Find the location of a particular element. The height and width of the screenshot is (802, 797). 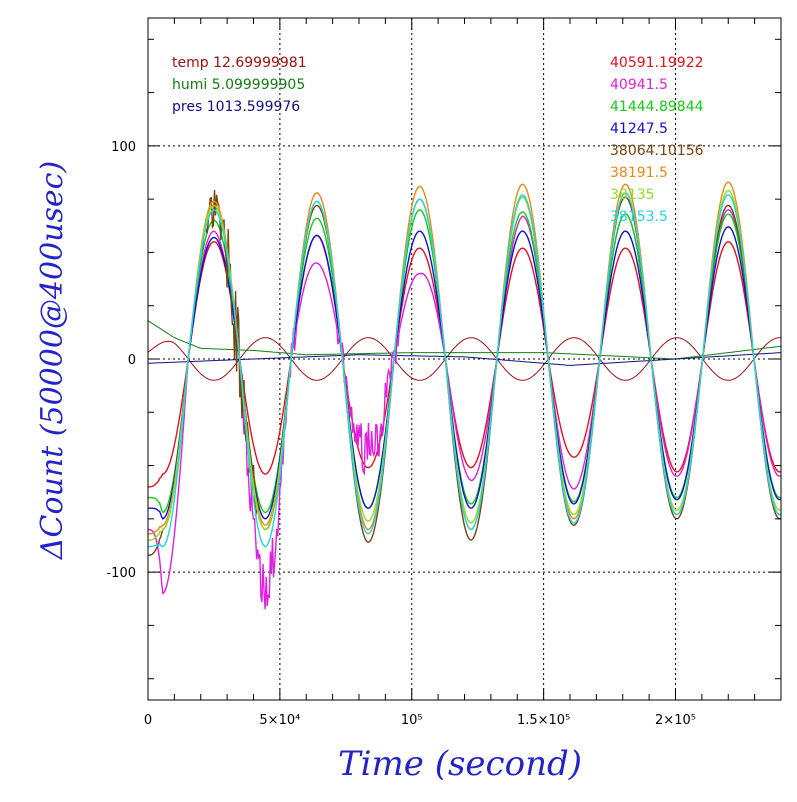

legend-entry: 40591.19922 is located at coordinates (657, 63).